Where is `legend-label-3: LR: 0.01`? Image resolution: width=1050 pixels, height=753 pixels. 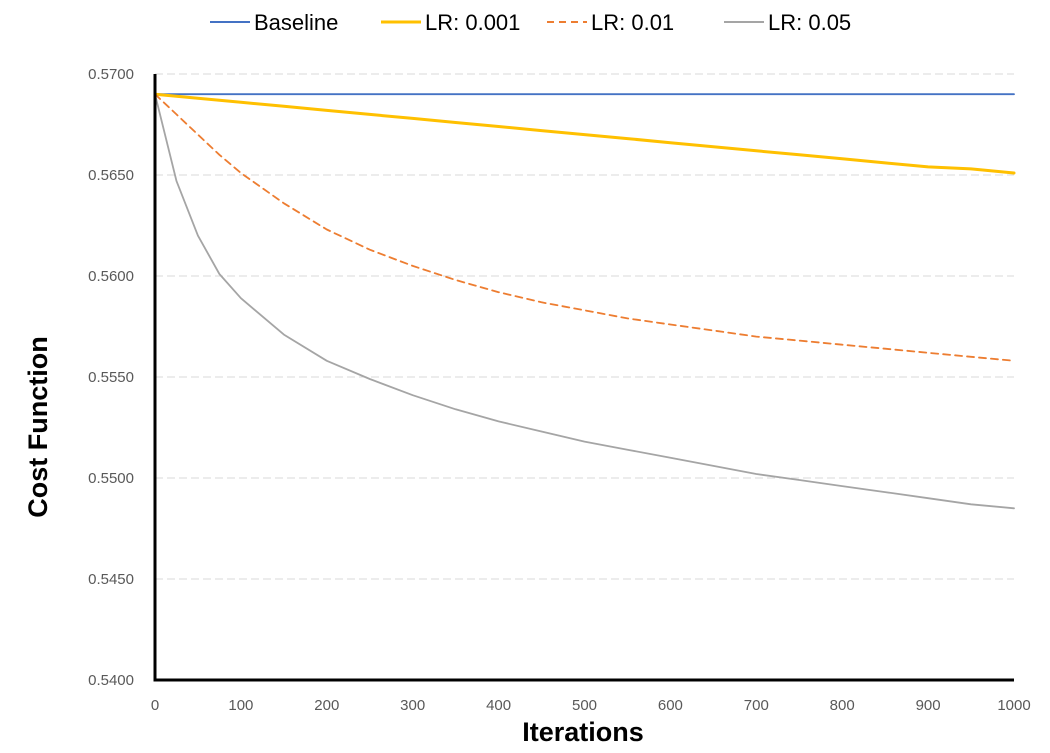
legend-label-3: LR: 0.01 is located at coordinates (632, 22).